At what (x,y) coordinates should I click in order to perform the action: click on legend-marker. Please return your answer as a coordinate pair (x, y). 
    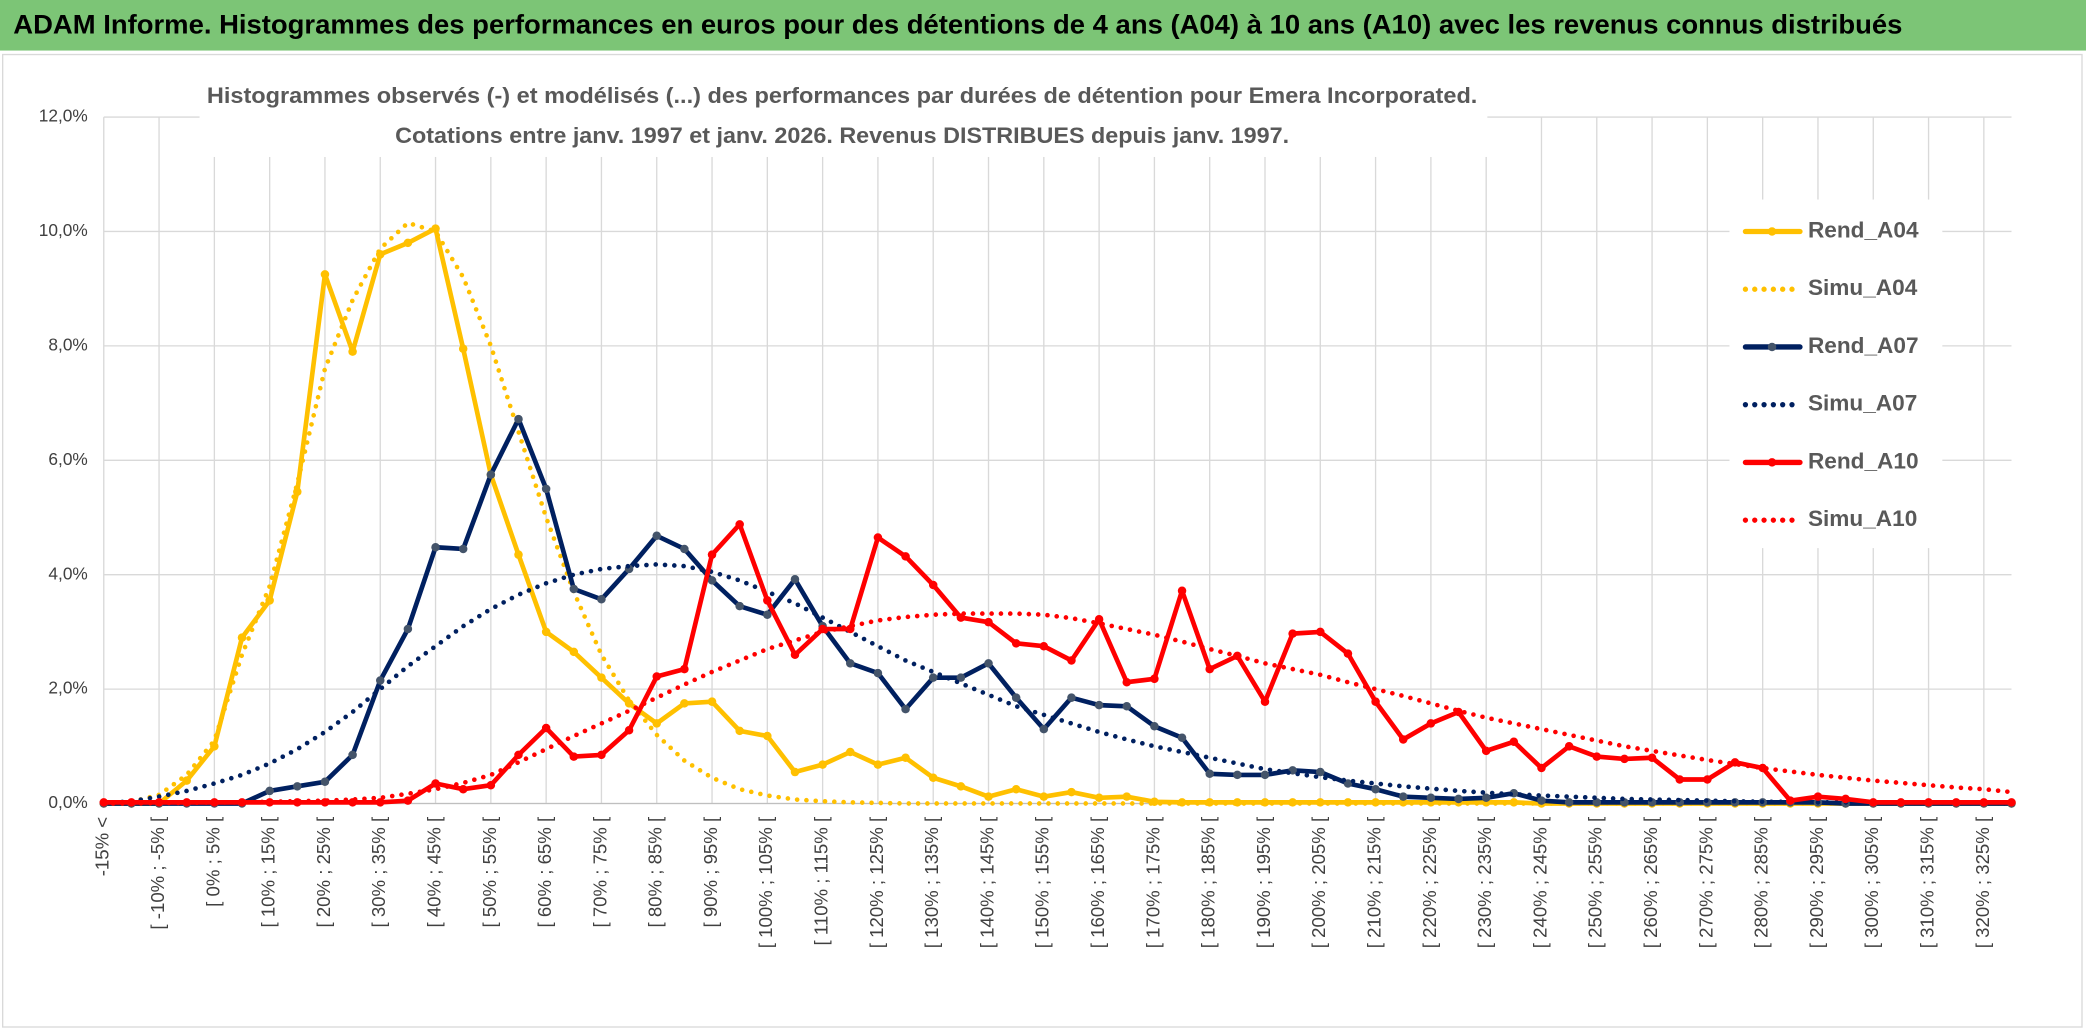
    Looking at the image, I should click on (1772, 231).